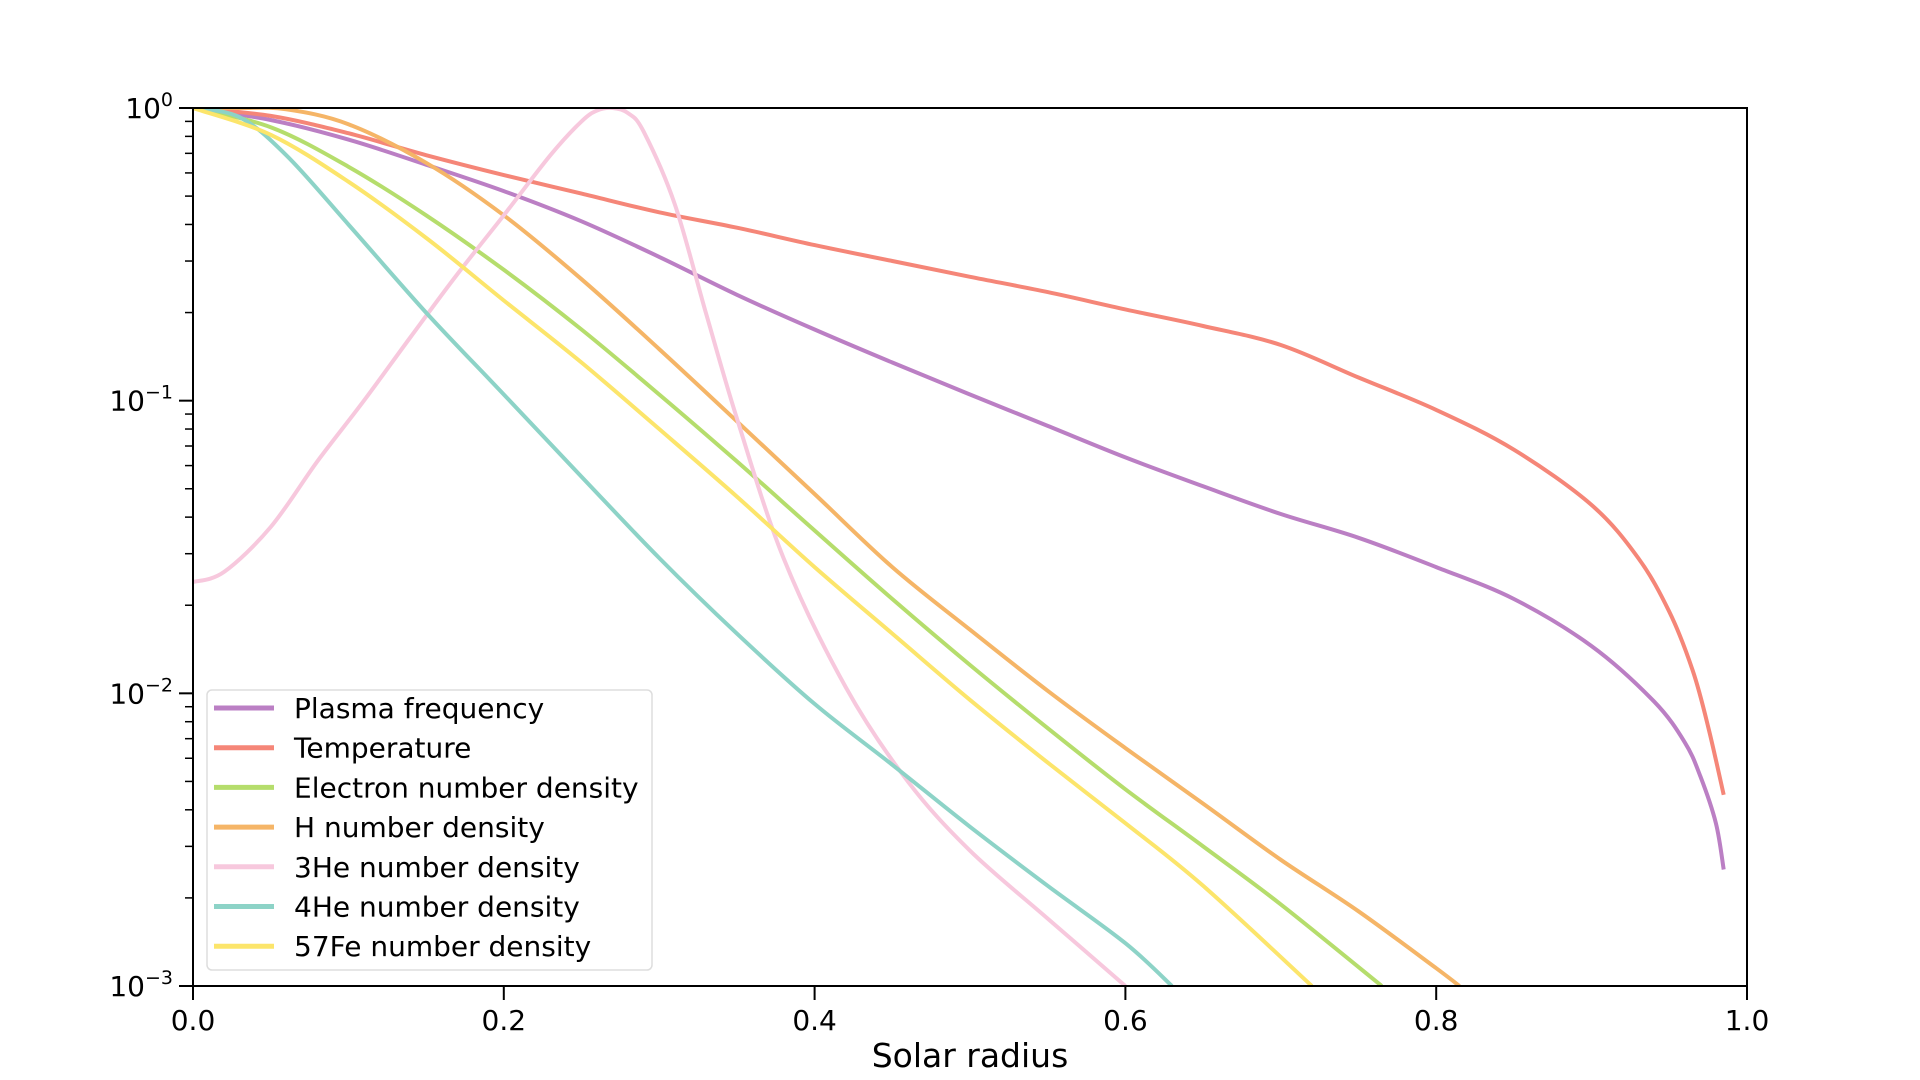 This screenshot has width=1920, height=1080. What do you see at coordinates (151, 546) in the screenshot?
I see `y-axis: 10⁰ 10⁻¹ 10⁻² 10⁻³` at bounding box center [151, 546].